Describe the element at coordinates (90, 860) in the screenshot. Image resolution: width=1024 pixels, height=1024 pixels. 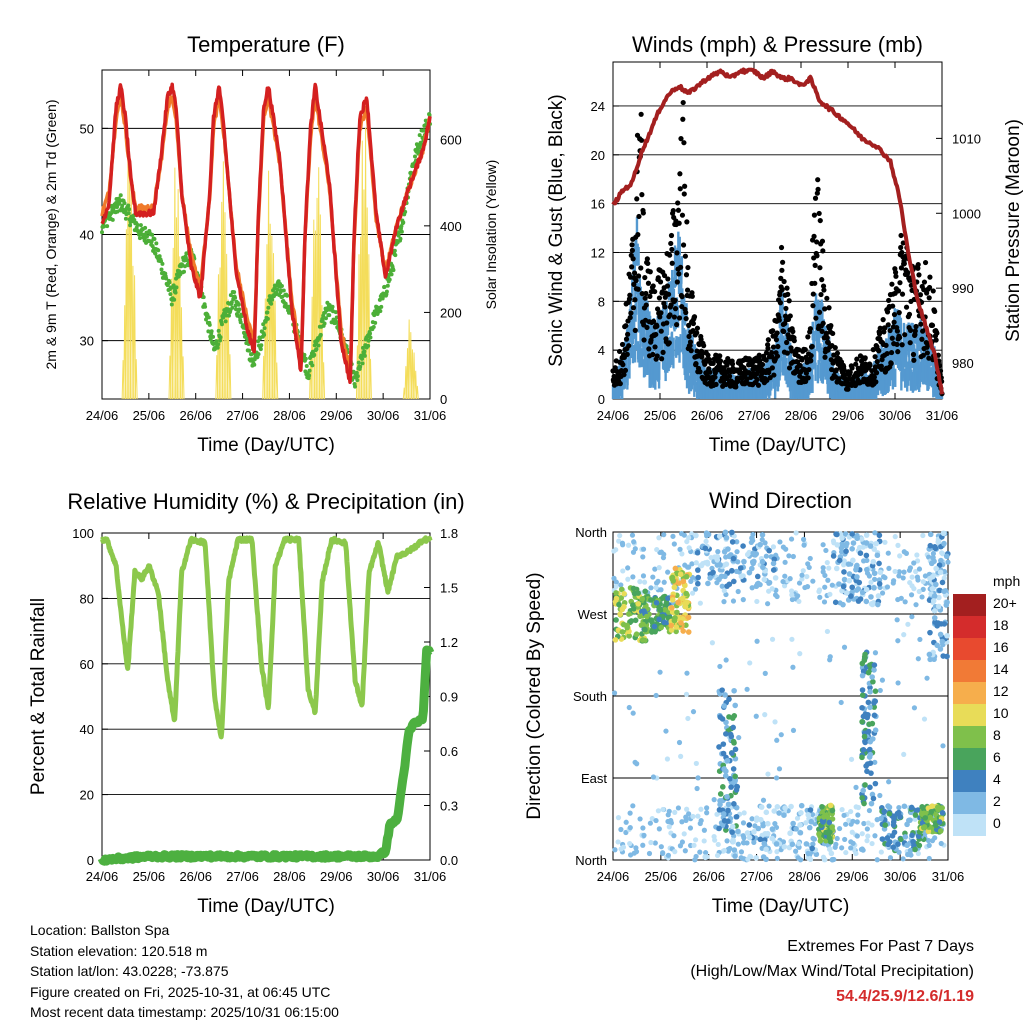
I see `y-tick-label: 0` at that location.